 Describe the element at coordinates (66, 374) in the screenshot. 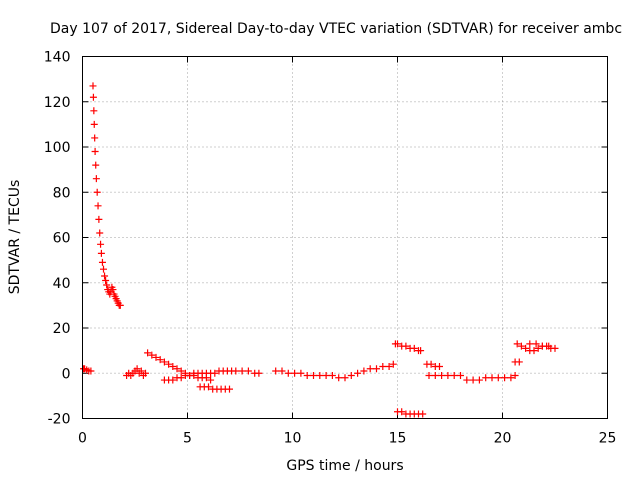

I see `y-tick-label: 0` at that location.